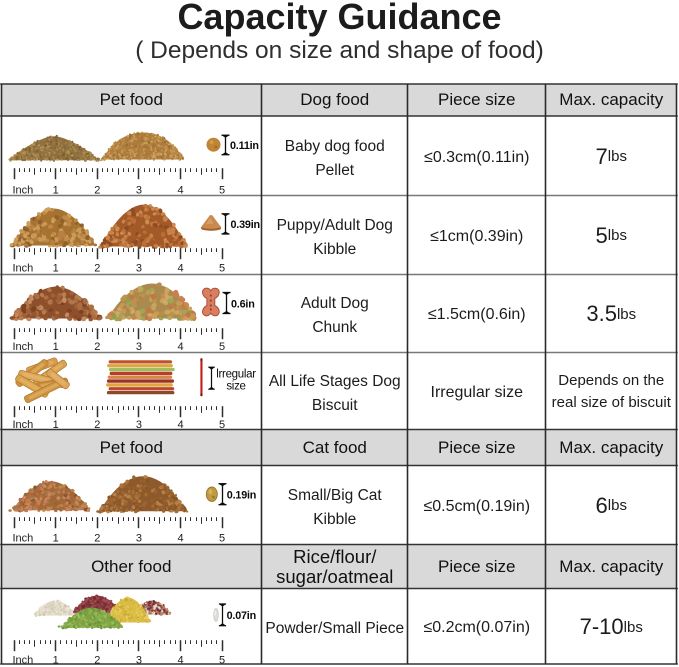 The height and width of the screenshot is (667, 679). Describe the element at coordinates (236, 374) in the screenshot. I see `svg-text: lrregular` at that location.